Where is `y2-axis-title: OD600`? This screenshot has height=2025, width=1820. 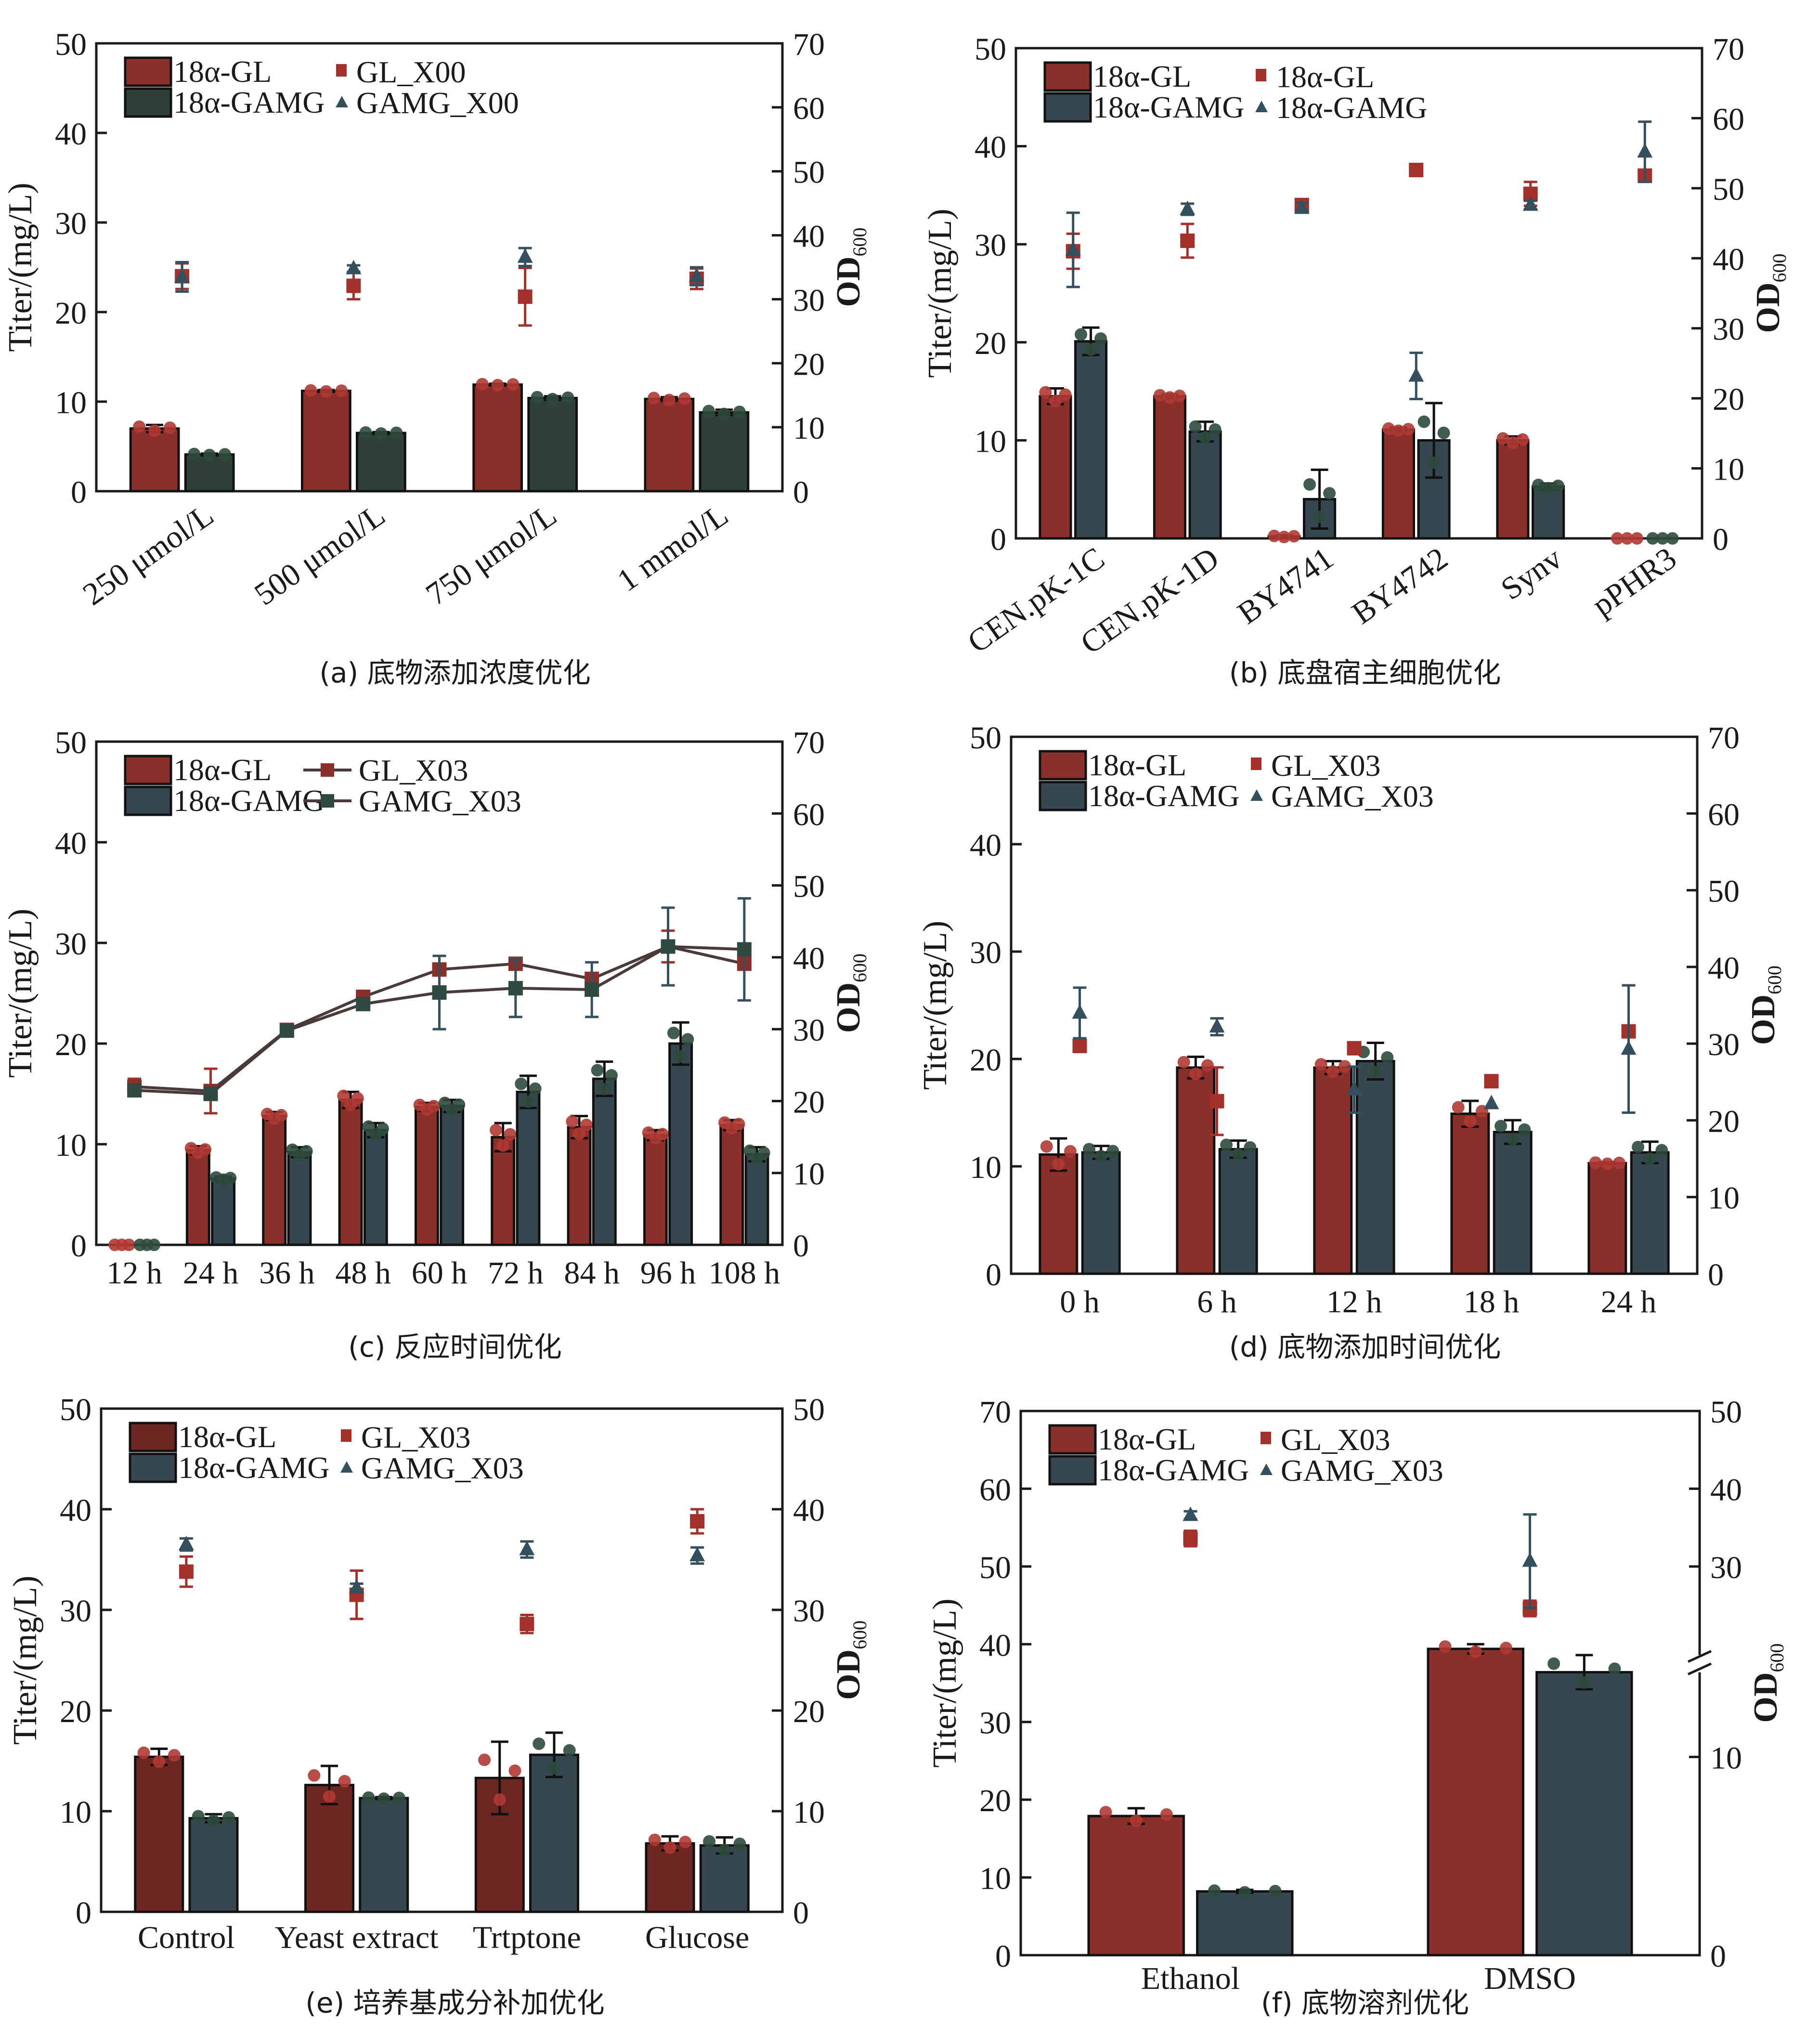
y2-axis-title: OD600 is located at coordinates (850, 993).